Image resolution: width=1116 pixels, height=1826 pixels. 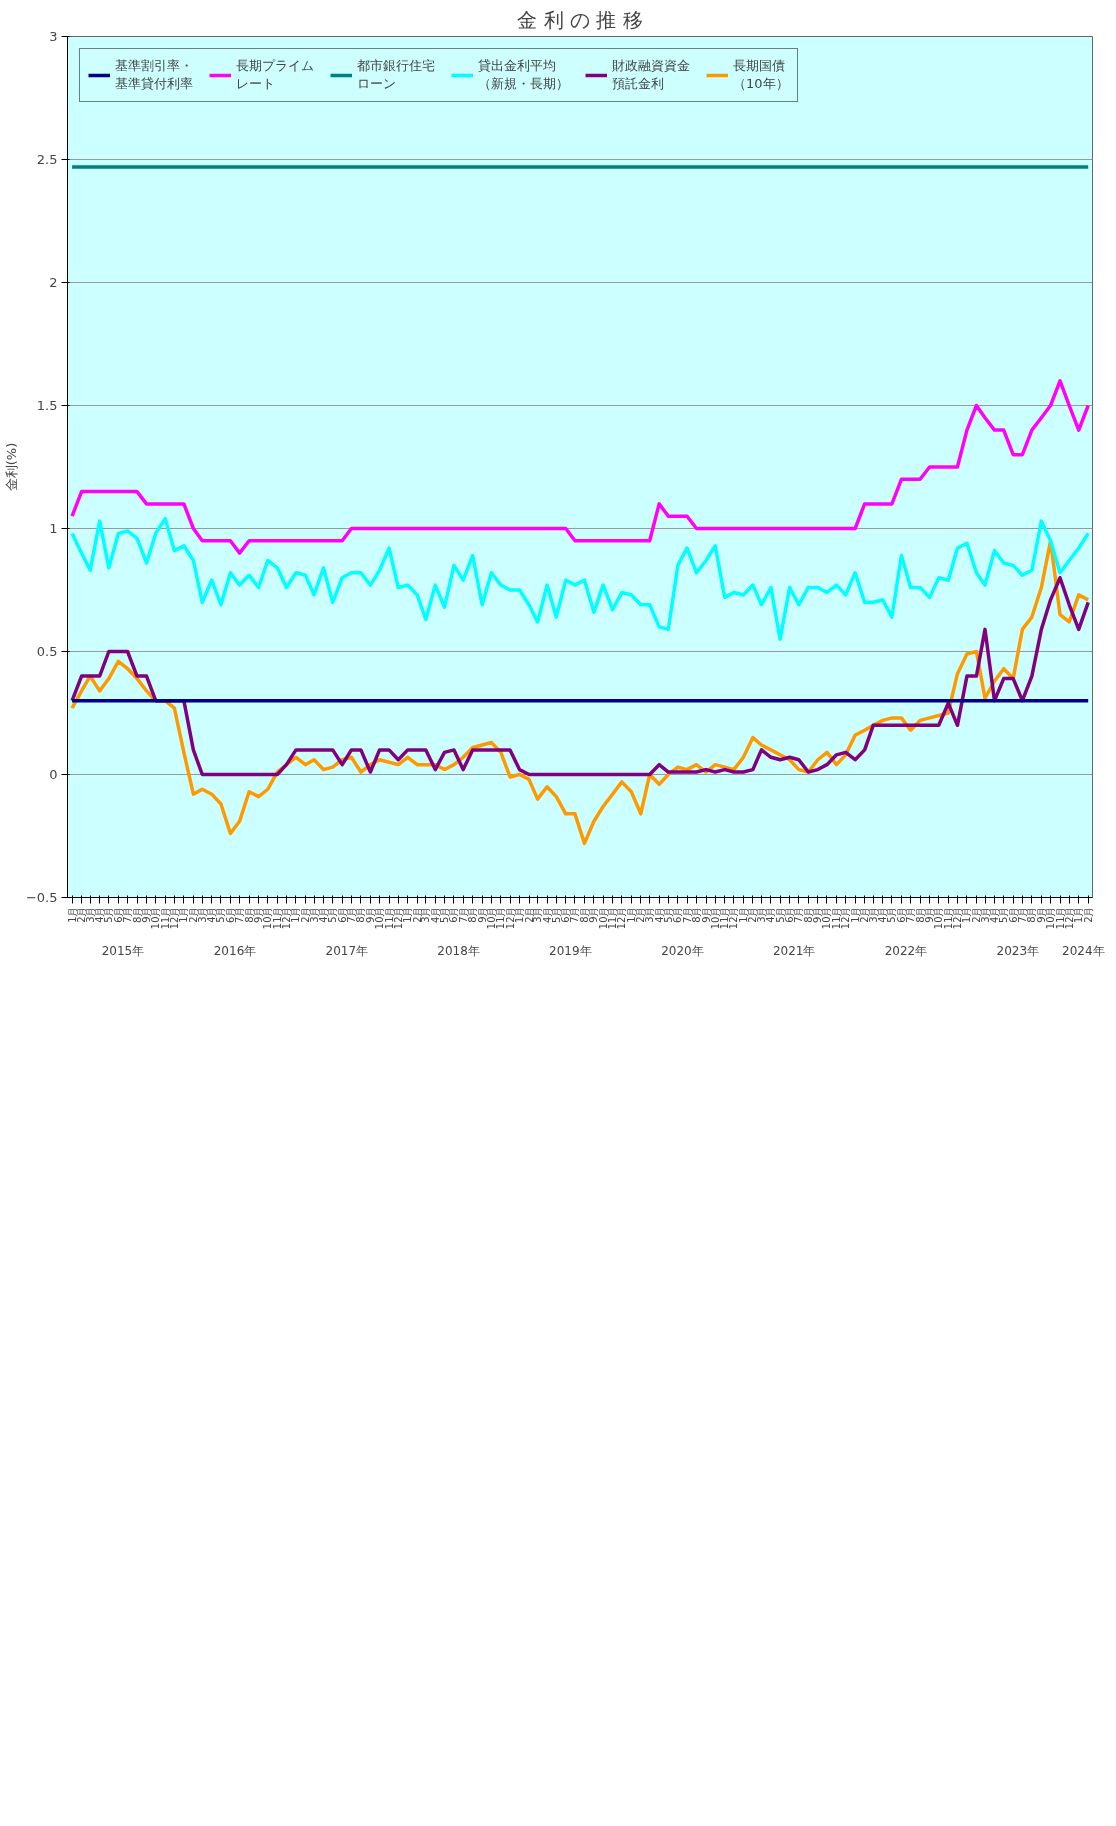 What do you see at coordinates (41, 897) in the screenshot?
I see `y-tick-label: −0.5` at bounding box center [41, 897].